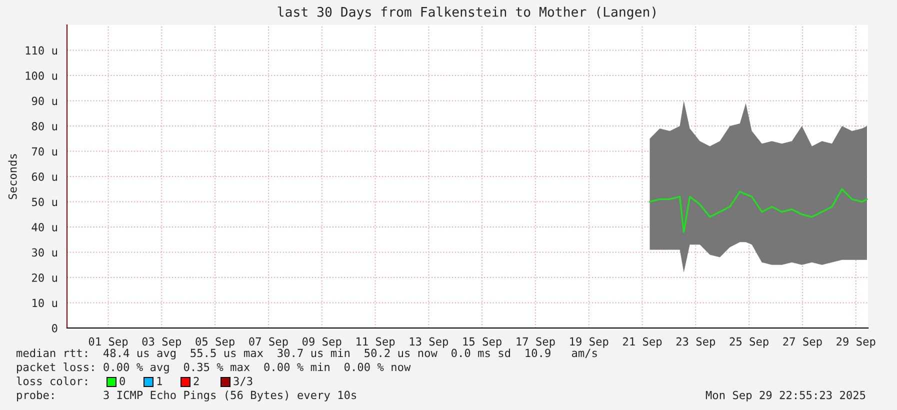 Image resolution: width=897 pixels, height=410 pixels. Describe the element at coordinates (802, 342) in the screenshot. I see `x-tick-label: 27 Sep` at that location.